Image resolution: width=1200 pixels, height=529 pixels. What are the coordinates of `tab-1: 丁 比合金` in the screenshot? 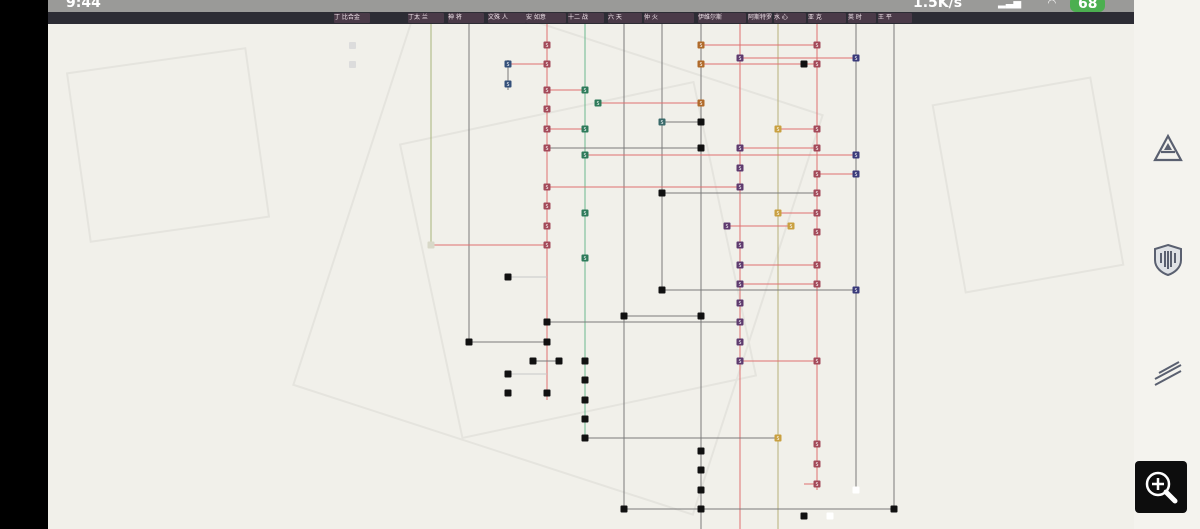 It's located at (352, 18).